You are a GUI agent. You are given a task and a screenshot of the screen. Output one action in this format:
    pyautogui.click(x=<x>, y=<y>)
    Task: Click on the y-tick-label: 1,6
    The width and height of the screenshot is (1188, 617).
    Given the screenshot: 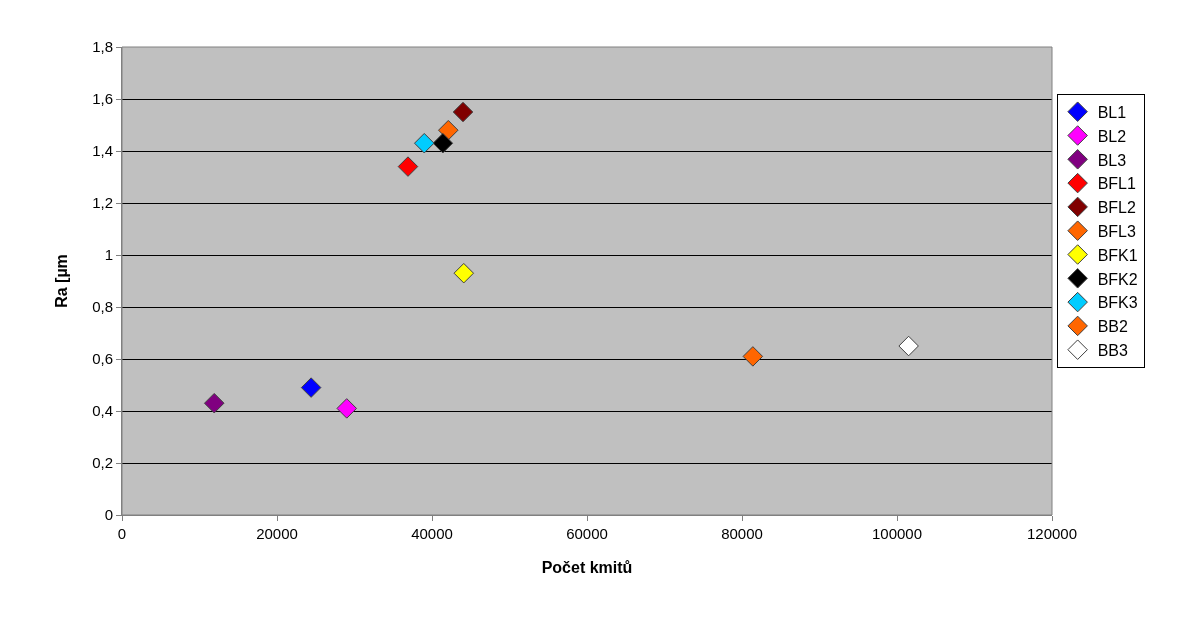 What is the action you would take?
    pyautogui.click(x=102, y=99)
    